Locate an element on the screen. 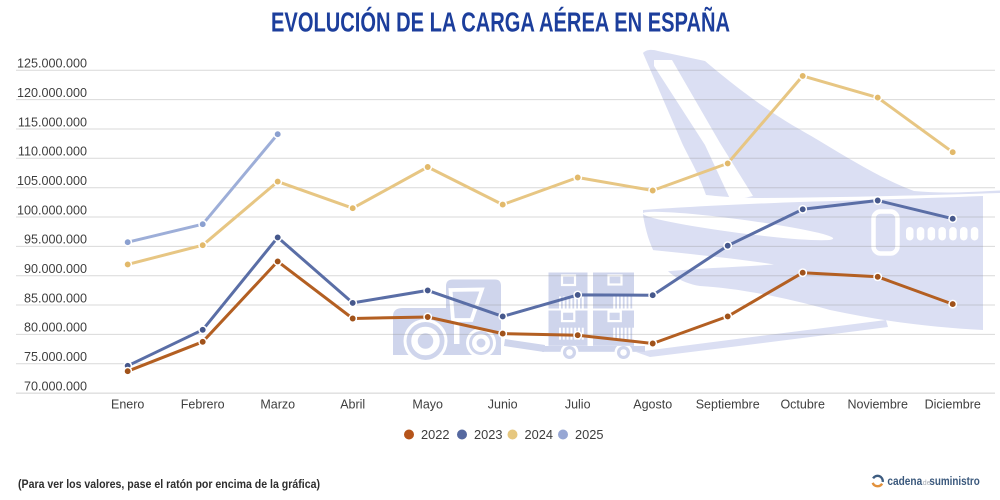  svg-text: 120.000.000 is located at coordinates (52, 93).